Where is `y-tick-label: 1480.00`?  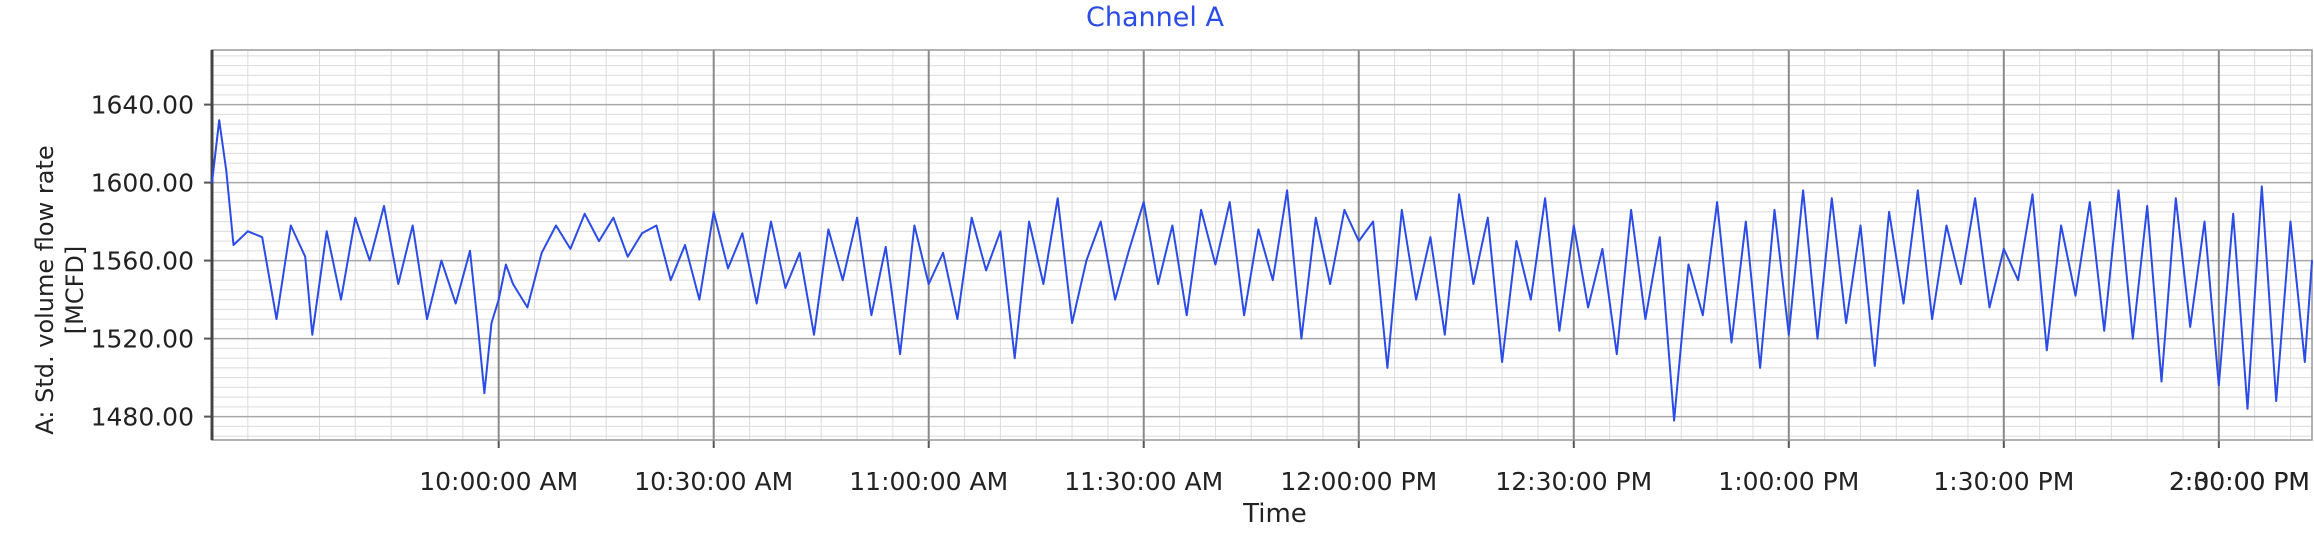 y-tick-label: 1480.00 is located at coordinates (142, 417).